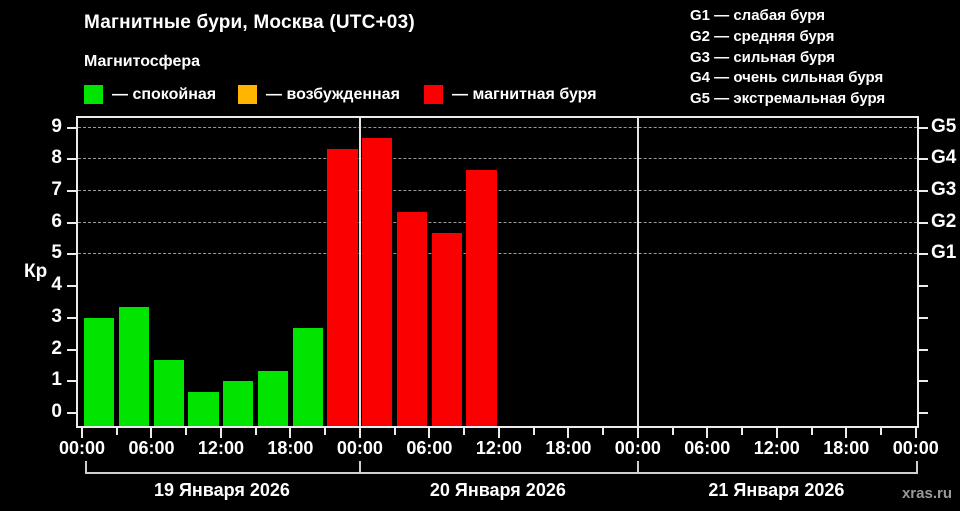 The image size is (960, 511). What do you see at coordinates (497, 222) in the screenshot?
I see `gridline-kp6` at bounding box center [497, 222].